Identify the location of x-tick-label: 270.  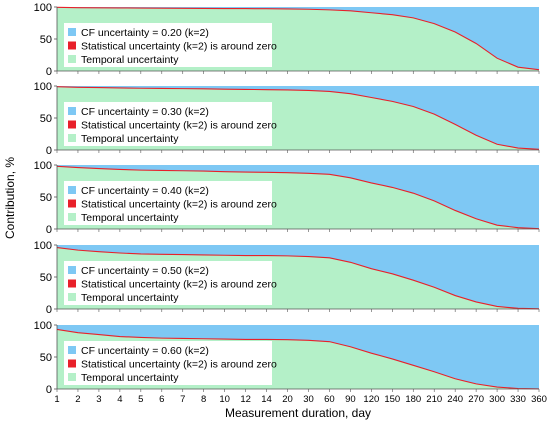
(476, 399).